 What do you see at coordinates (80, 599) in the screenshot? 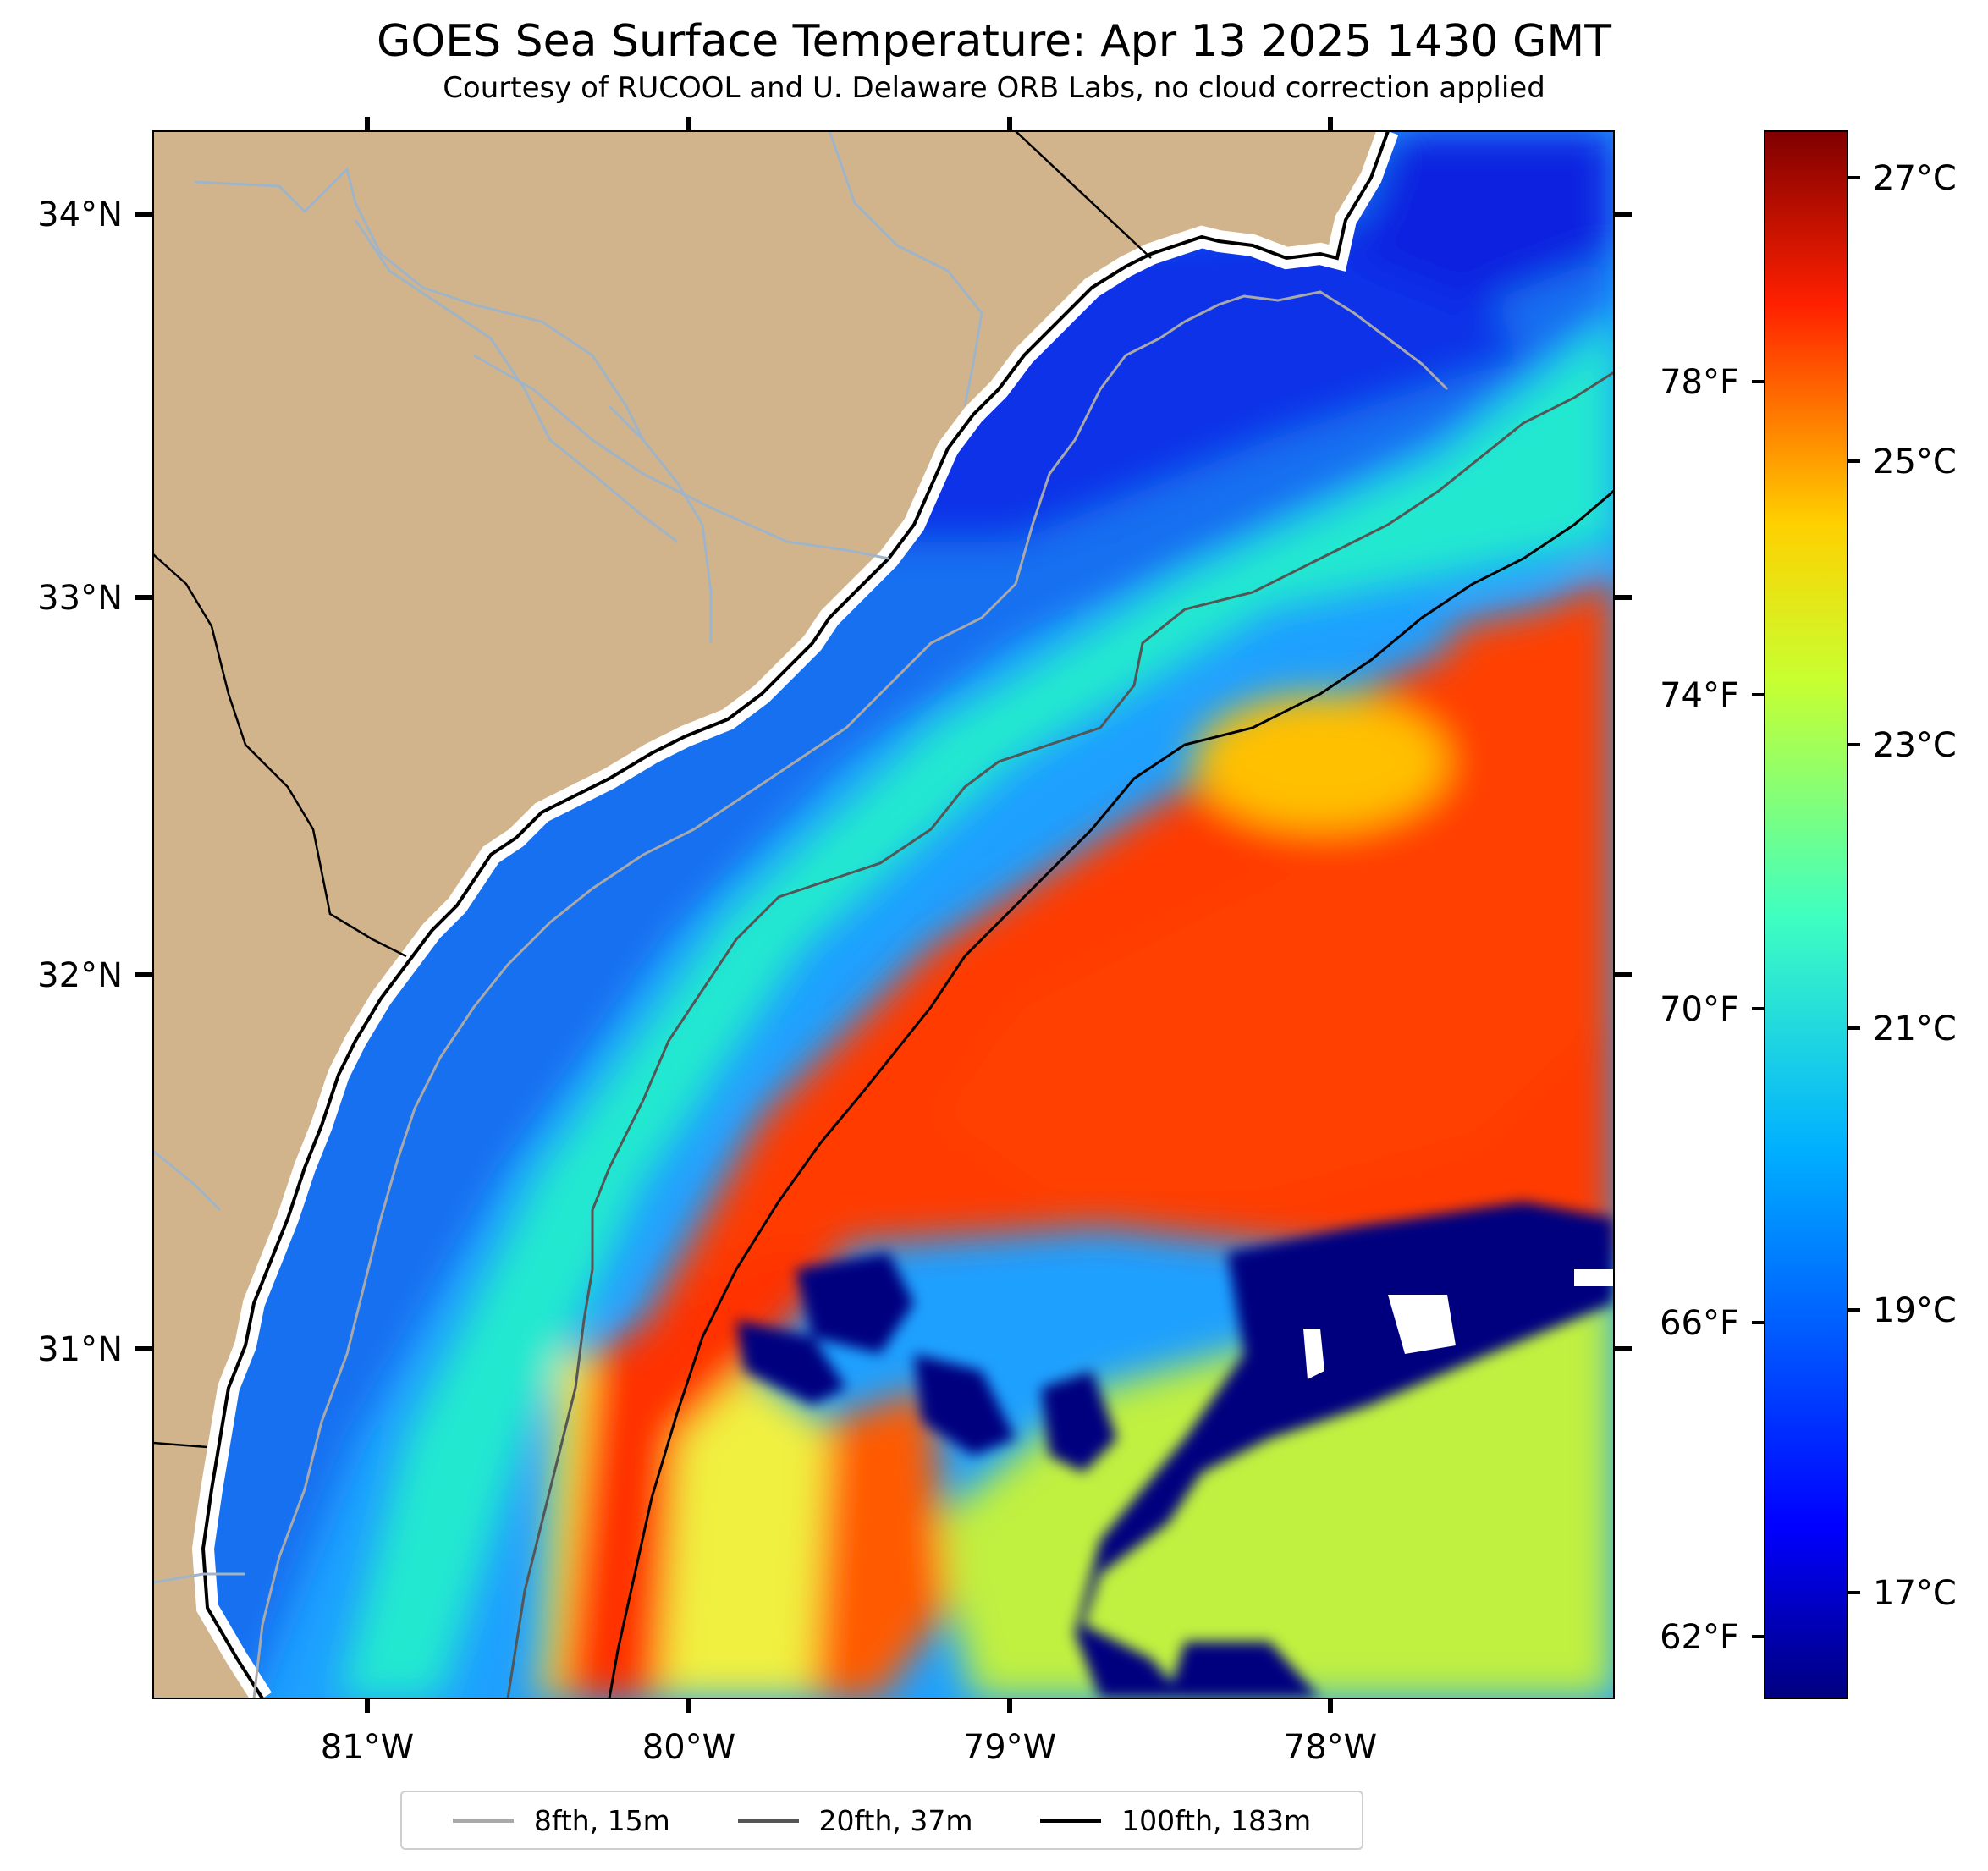
I see `lat-label: 33°N` at bounding box center [80, 599].